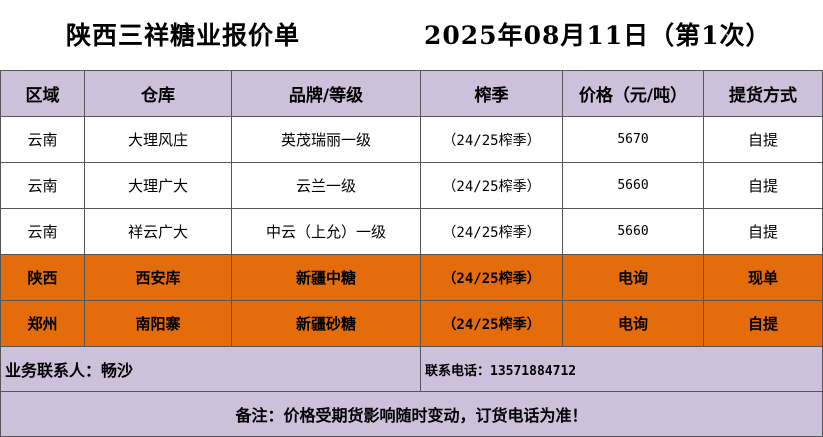 This screenshot has width=823, height=437. I want to click on sheet-title: 陕西三祥糖业报价单, so click(183, 35).